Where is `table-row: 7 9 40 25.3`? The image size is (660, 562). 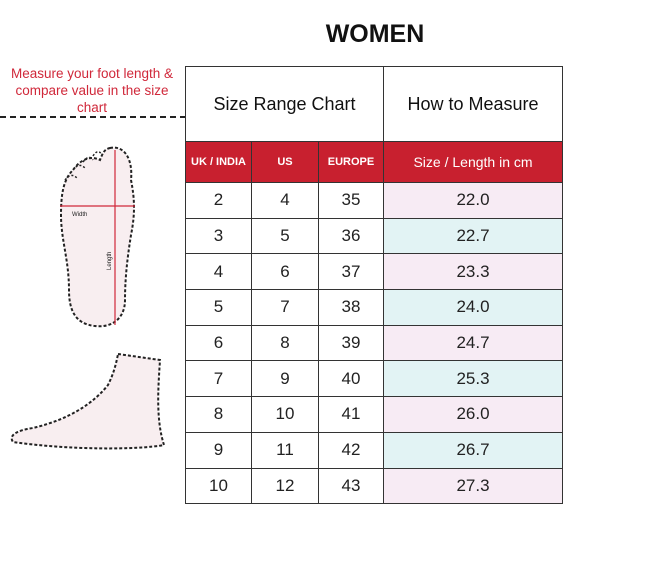 table-row: 7 9 40 25.3 is located at coordinates (374, 379).